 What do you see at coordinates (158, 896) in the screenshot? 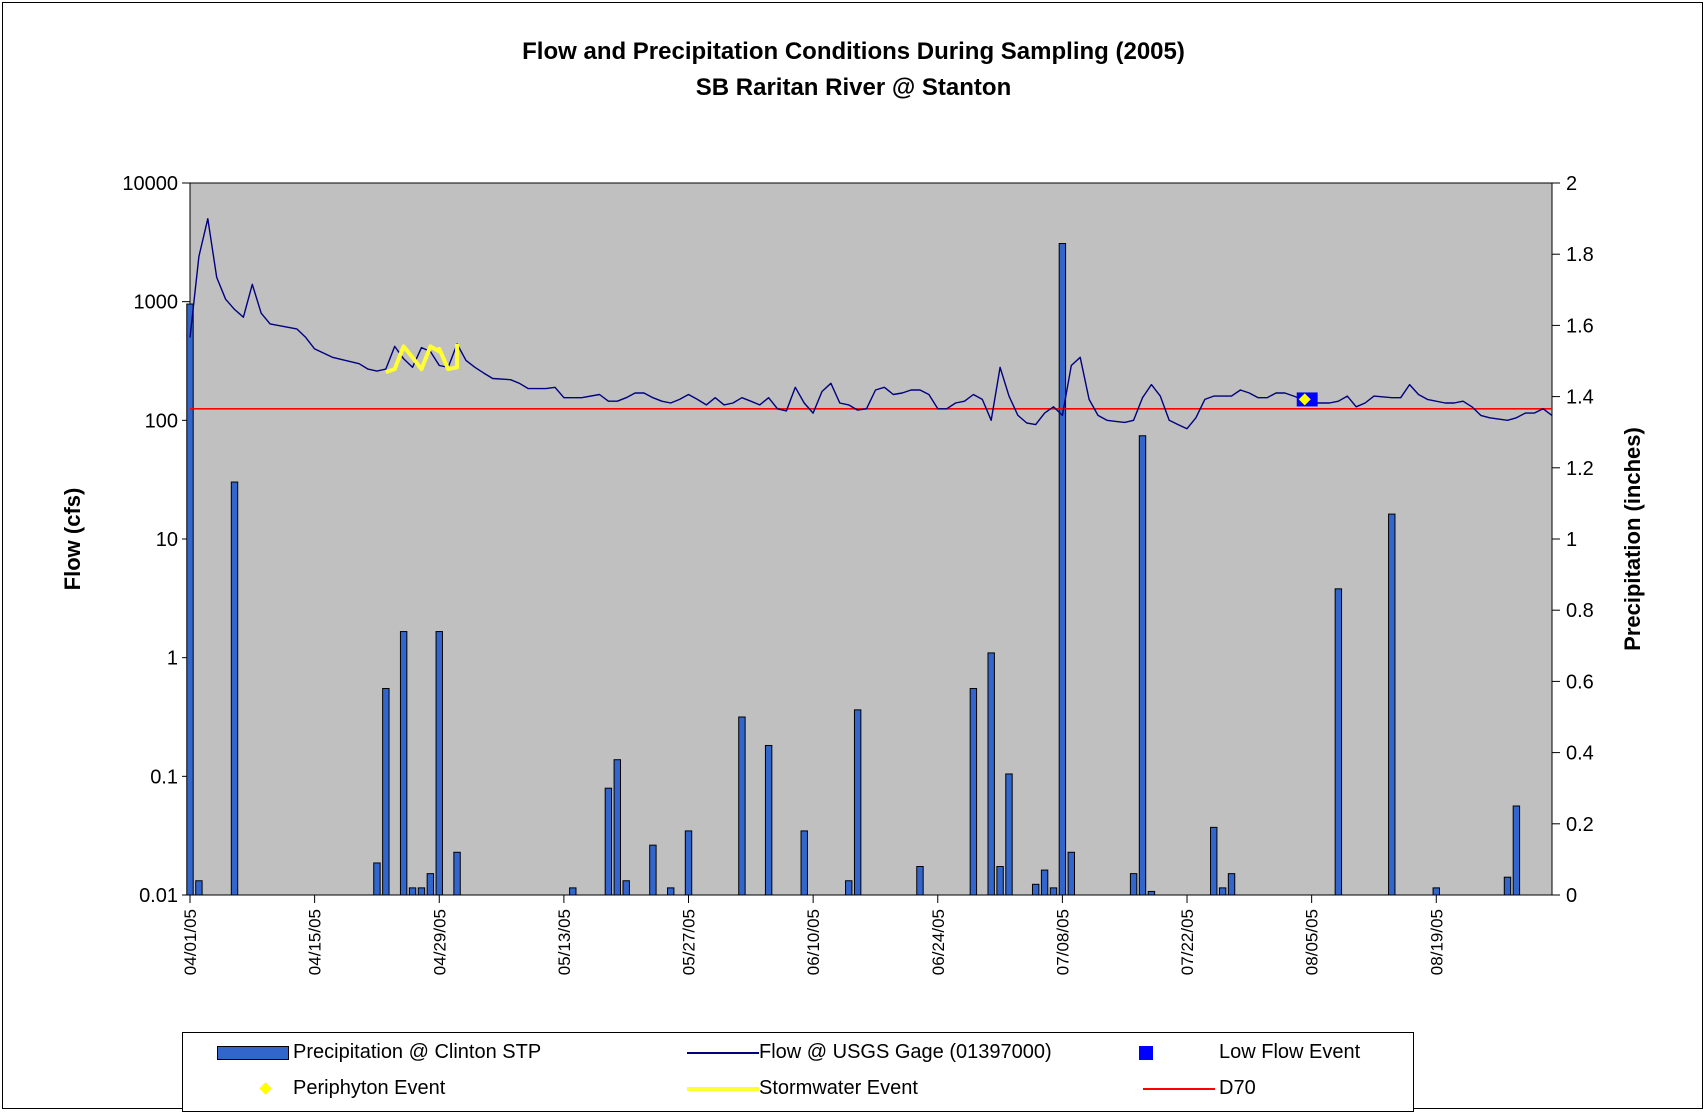
I see `y-tick-label: 0.01` at bounding box center [158, 896].